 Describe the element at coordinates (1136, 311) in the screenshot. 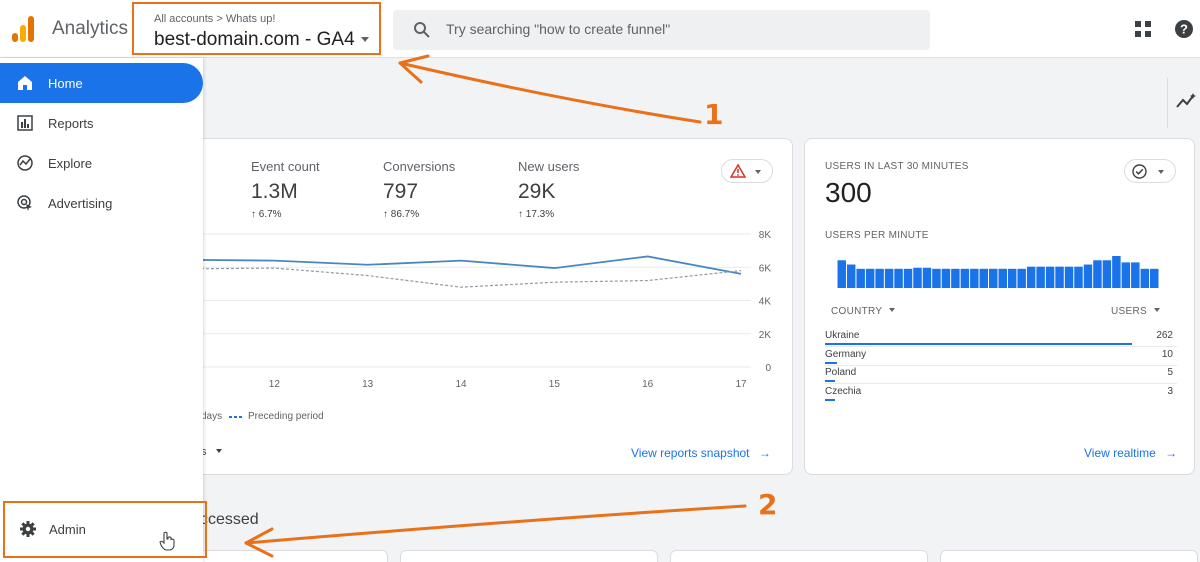

I see `users-column-header: USERS` at that location.